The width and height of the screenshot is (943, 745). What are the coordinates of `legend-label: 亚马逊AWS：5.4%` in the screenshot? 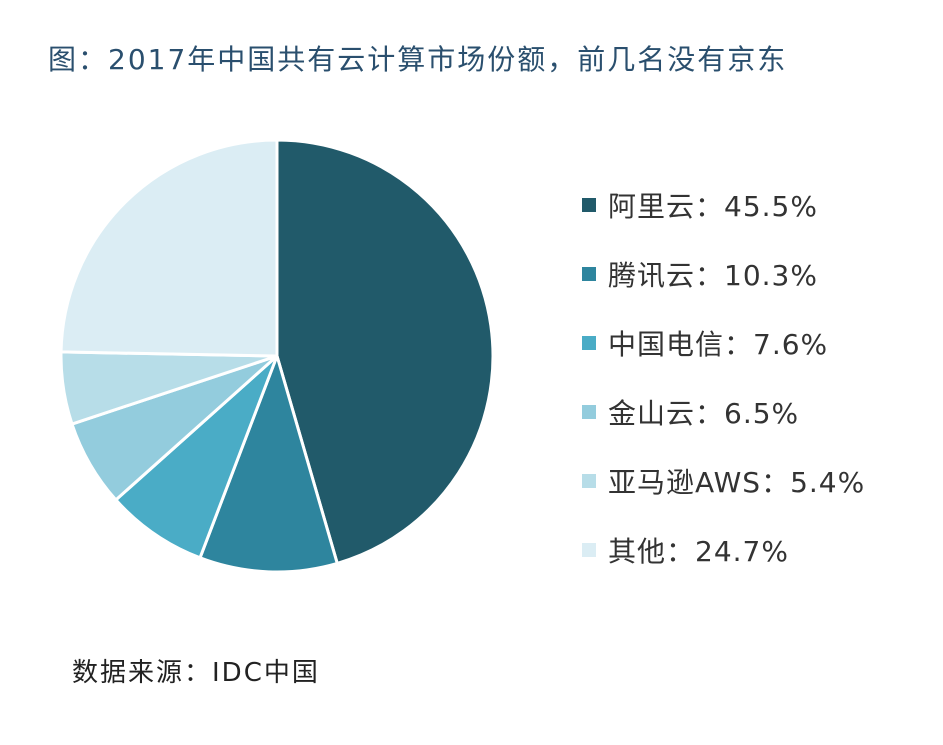 It's located at (737, 482).